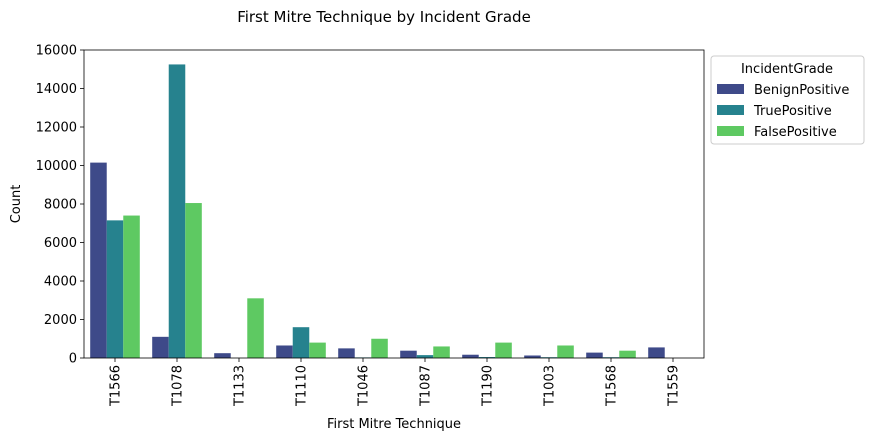  I want to click on x-tick-label-t1568: T1568, so click(612, 386).